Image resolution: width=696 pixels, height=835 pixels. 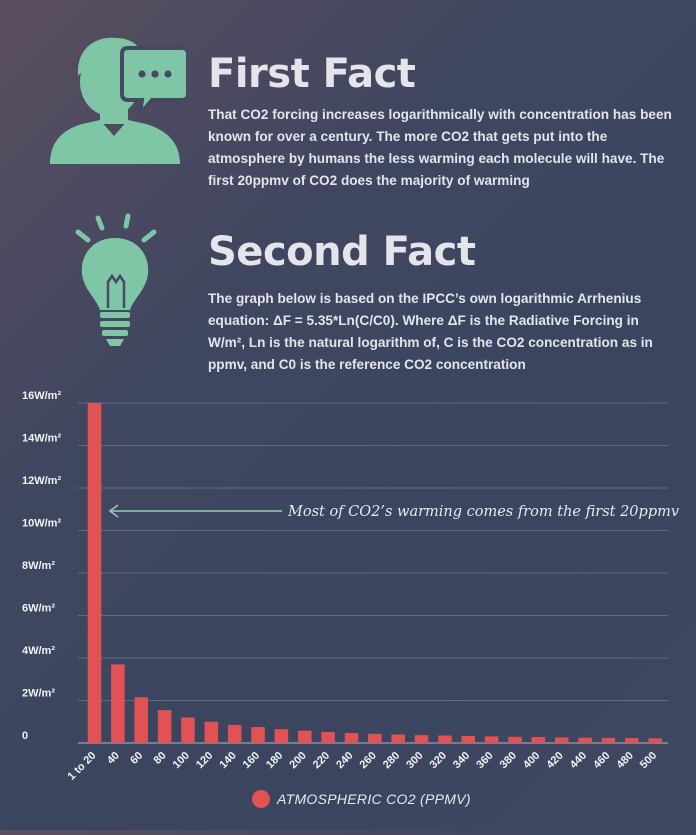 I want to click on x-tick-label: 360, so click(x=484, y=760).